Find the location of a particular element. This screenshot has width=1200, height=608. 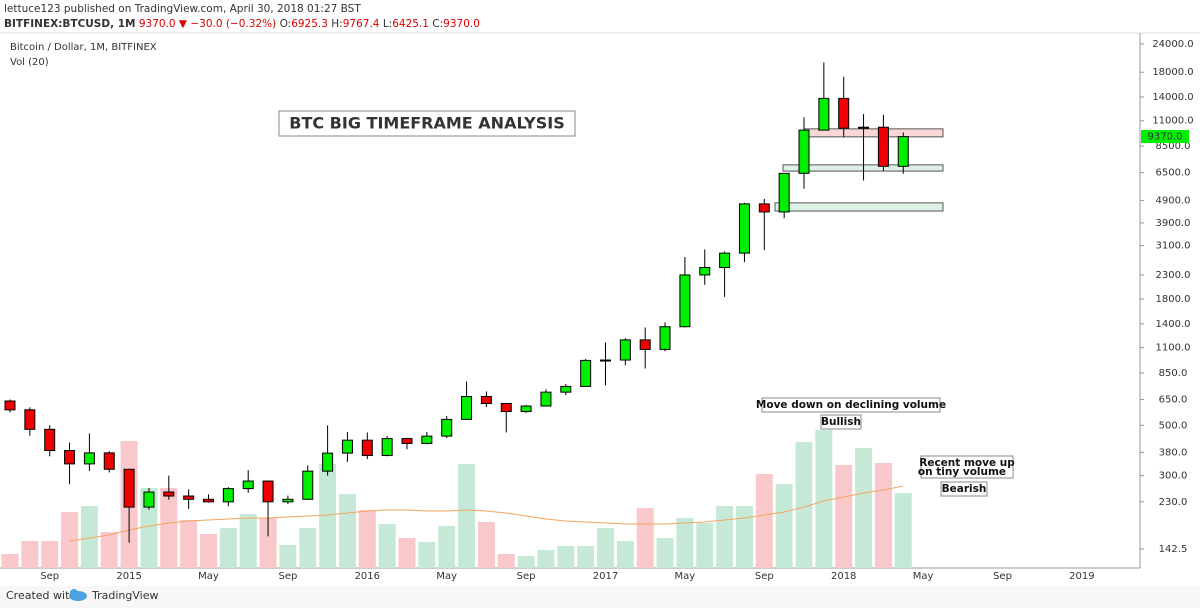

x-tick-label: 2019 is located at coordinates (1081, 576).